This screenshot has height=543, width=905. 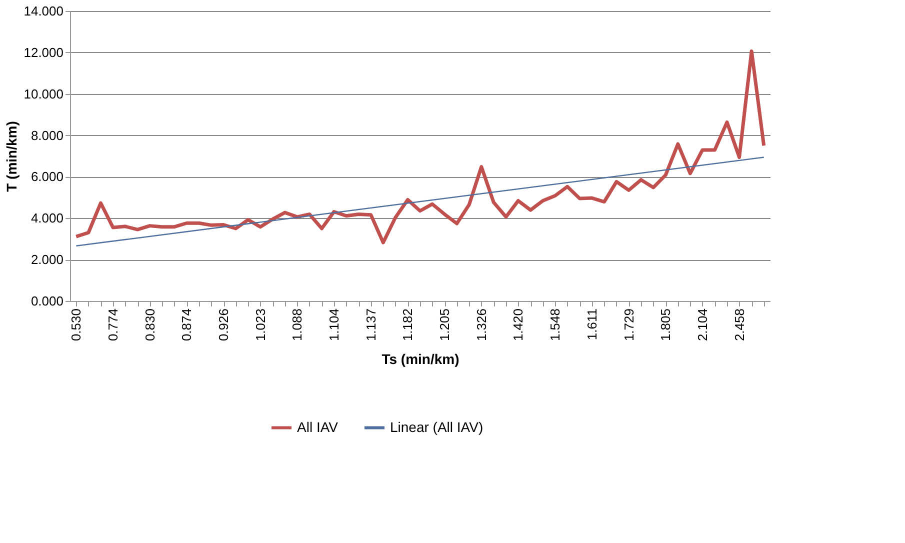 What do you see at coordinates (555, 325) in the screenshot?
I see `x-tick-label: 1.548` at bounding box center [555, 325].